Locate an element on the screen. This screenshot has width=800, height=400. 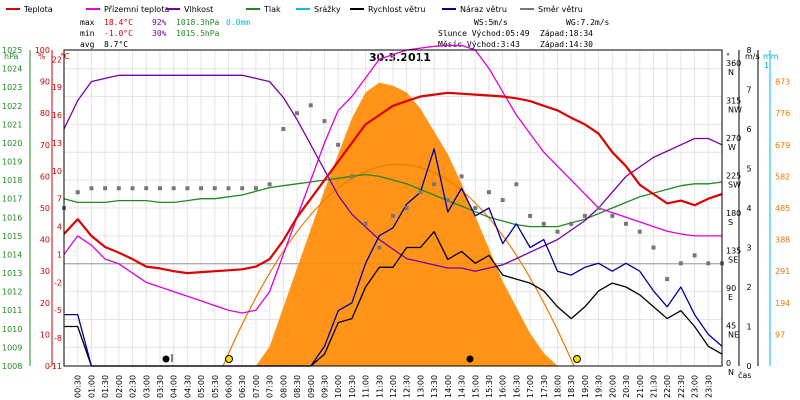
moon-set-icon is located at coordinates (166, 359).